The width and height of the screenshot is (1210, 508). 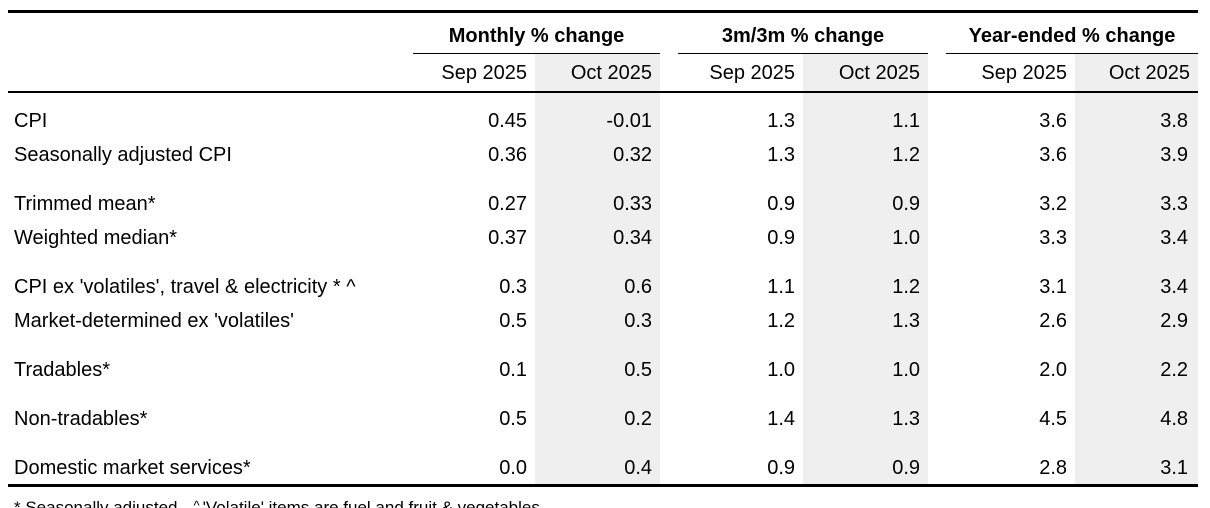 I want to click on cell-year-oct: 3.1, so click(x=1137, y=461).